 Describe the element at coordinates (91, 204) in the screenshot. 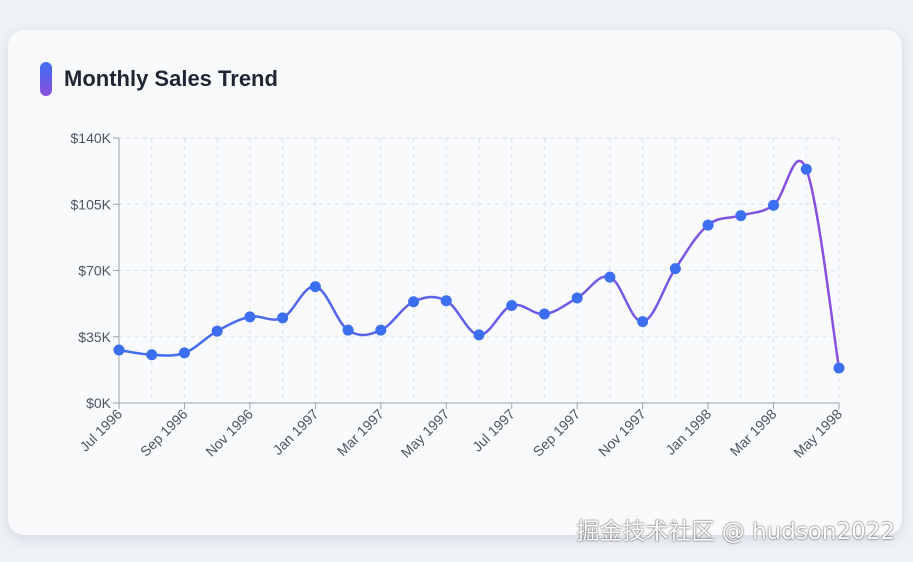

I see `y-tick-label: $105K` at that location.